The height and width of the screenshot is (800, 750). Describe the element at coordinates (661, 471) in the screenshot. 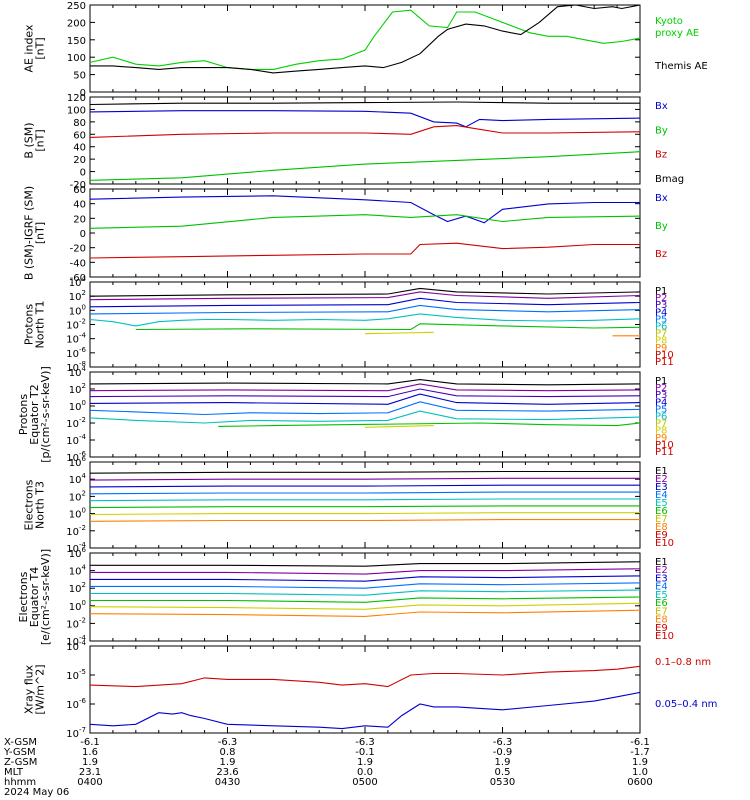

I see `legend-entry: E1` at that location.